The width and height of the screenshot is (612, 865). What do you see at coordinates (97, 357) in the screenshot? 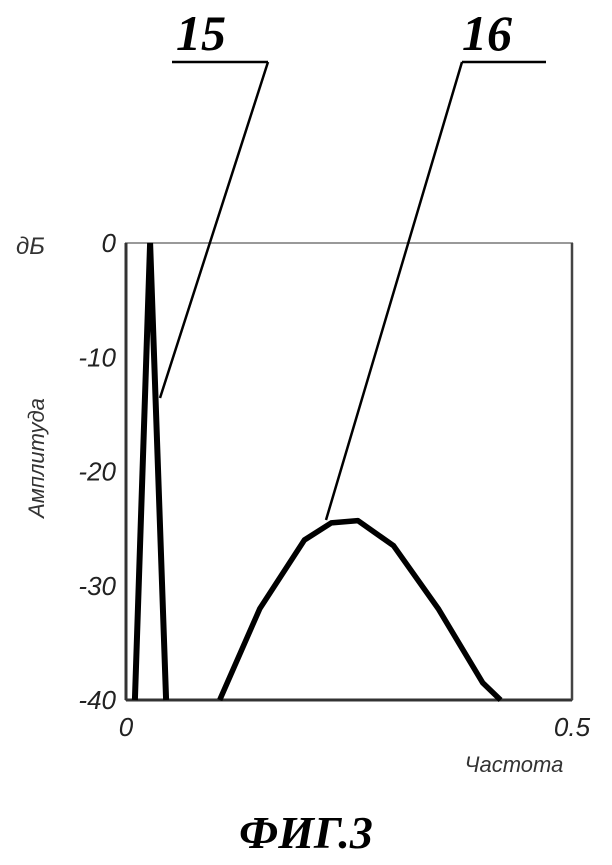
I see `y-tick-label: -10` at bounding box center [97, 357].